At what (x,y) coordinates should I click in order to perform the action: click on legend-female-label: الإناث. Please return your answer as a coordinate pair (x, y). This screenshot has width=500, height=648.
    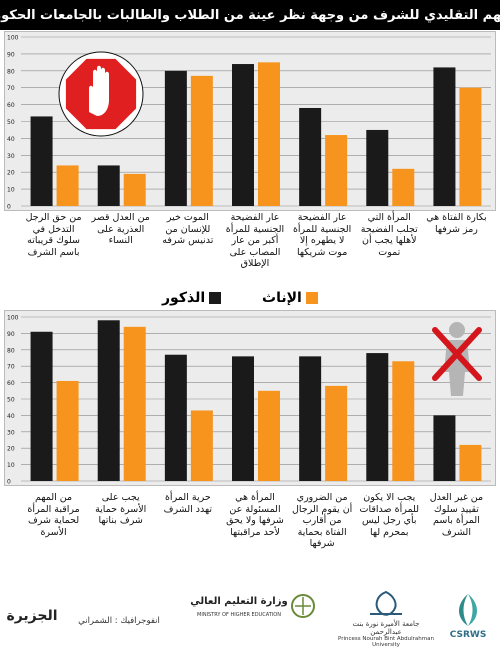
    Looking at the image, I should click on (282, 298).